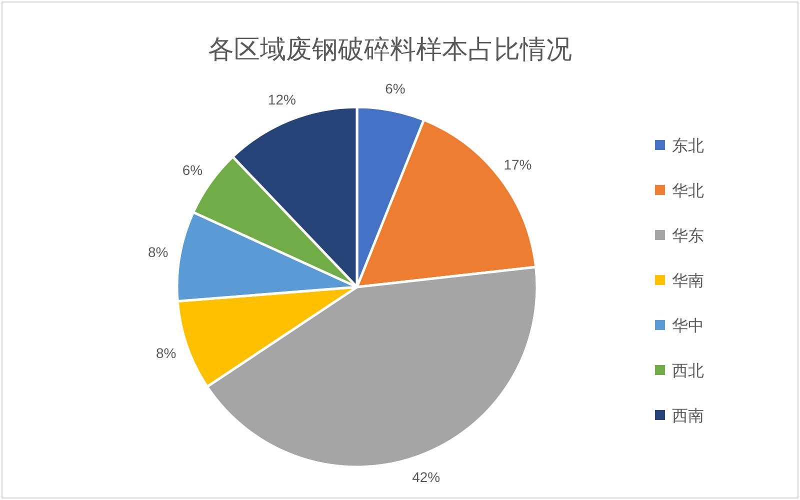 This screenshot has width=800, height=500. What do you see at coordinates (688, 236) in the screenshot?
I see `legend-label: 华东` at bounding box center [688, 236].